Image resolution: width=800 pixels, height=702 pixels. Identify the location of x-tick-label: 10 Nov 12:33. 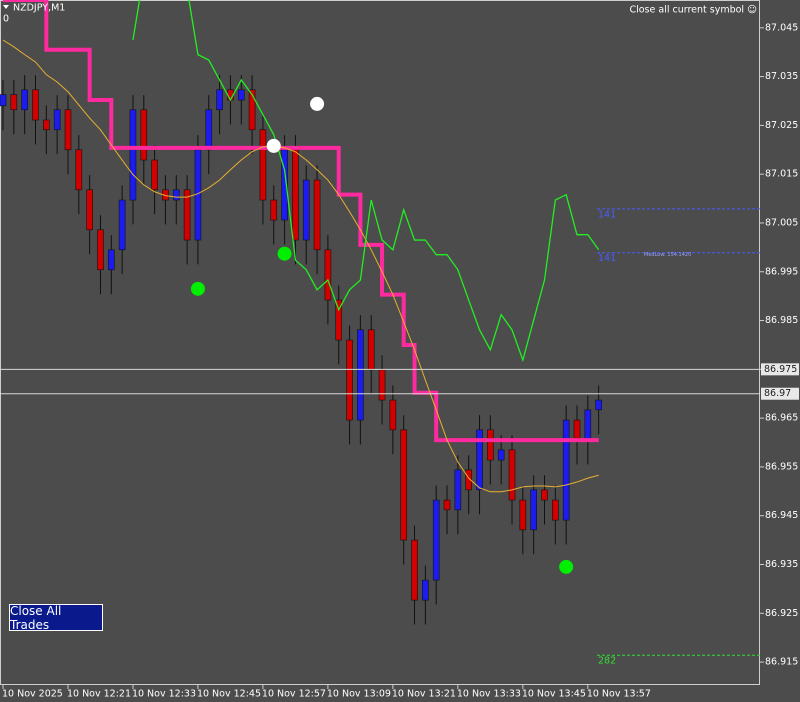
(164, 694).